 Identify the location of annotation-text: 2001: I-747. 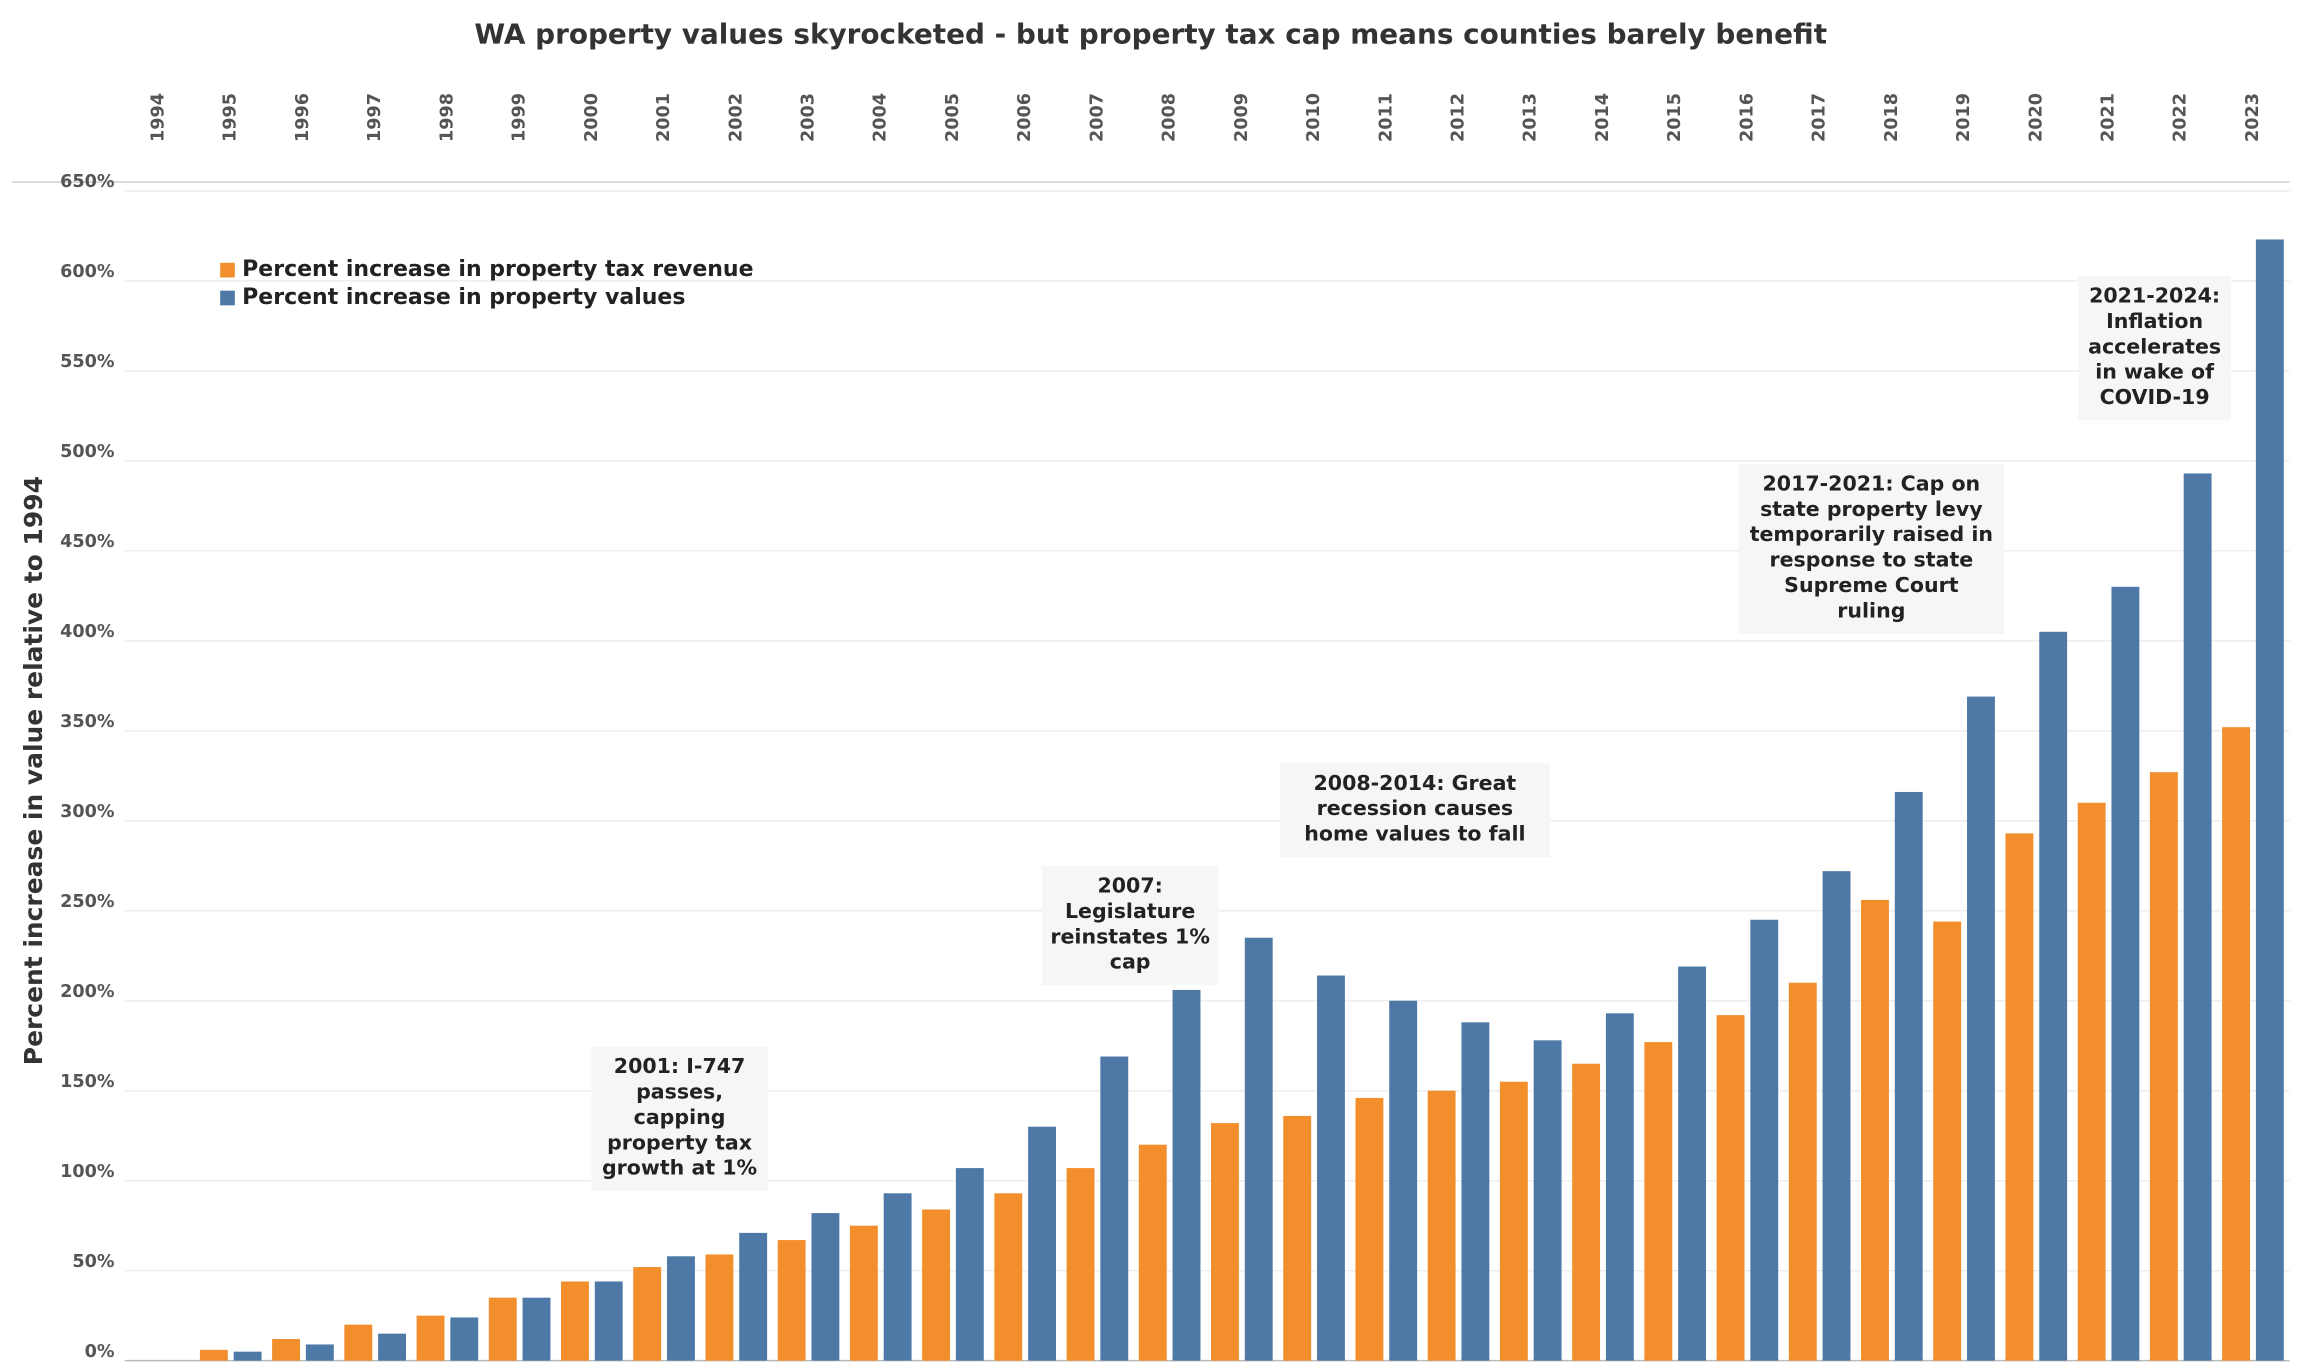
(680, 1066).